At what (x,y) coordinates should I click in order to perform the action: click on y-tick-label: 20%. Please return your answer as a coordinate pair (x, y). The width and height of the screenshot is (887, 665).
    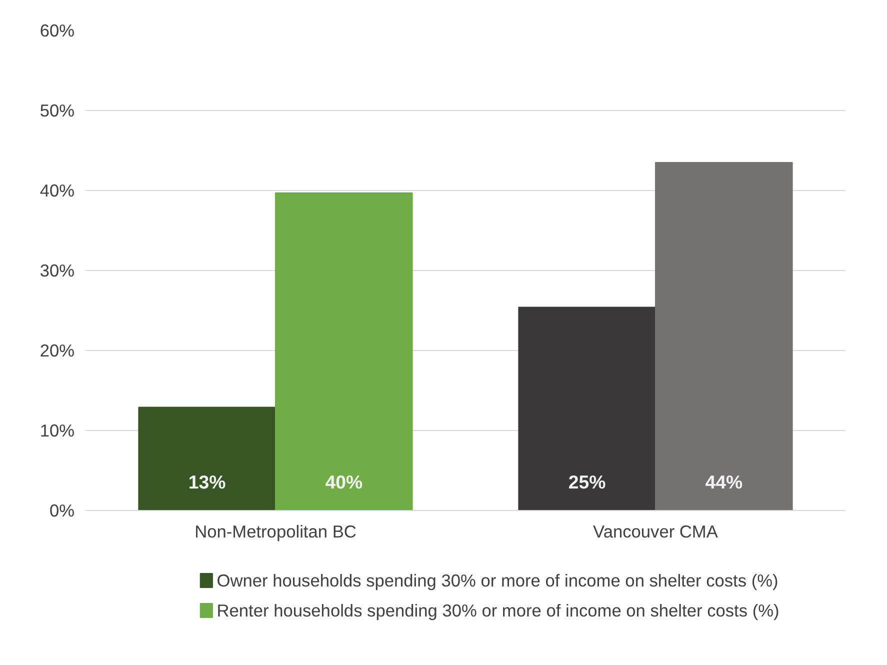
    Looking at the image, I should click on (57, 350).